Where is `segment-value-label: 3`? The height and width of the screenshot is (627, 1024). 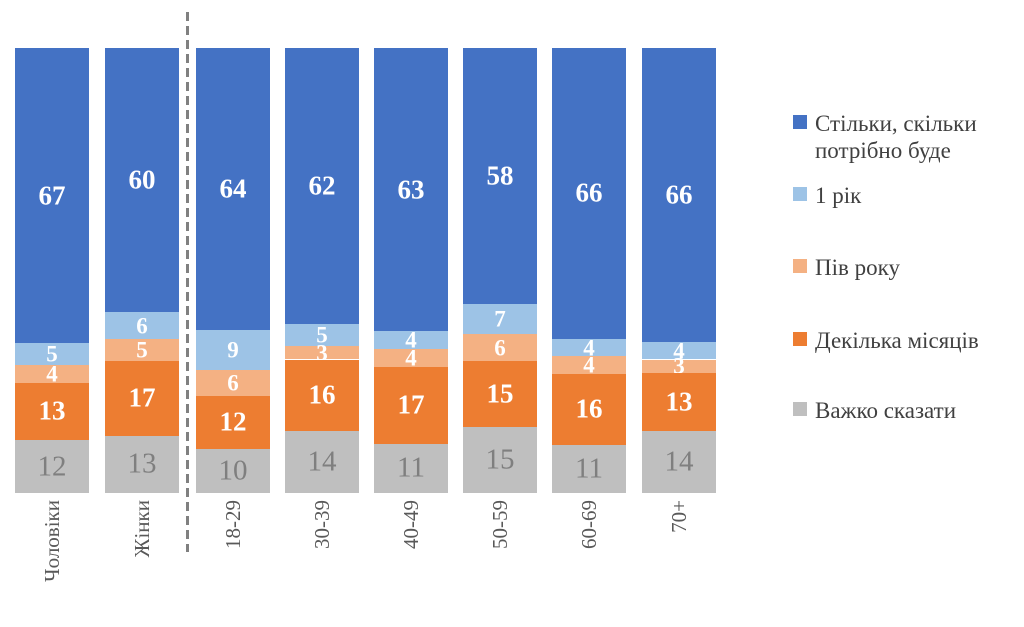 segment-value-label: 3 is located at coordinates (679, 366).